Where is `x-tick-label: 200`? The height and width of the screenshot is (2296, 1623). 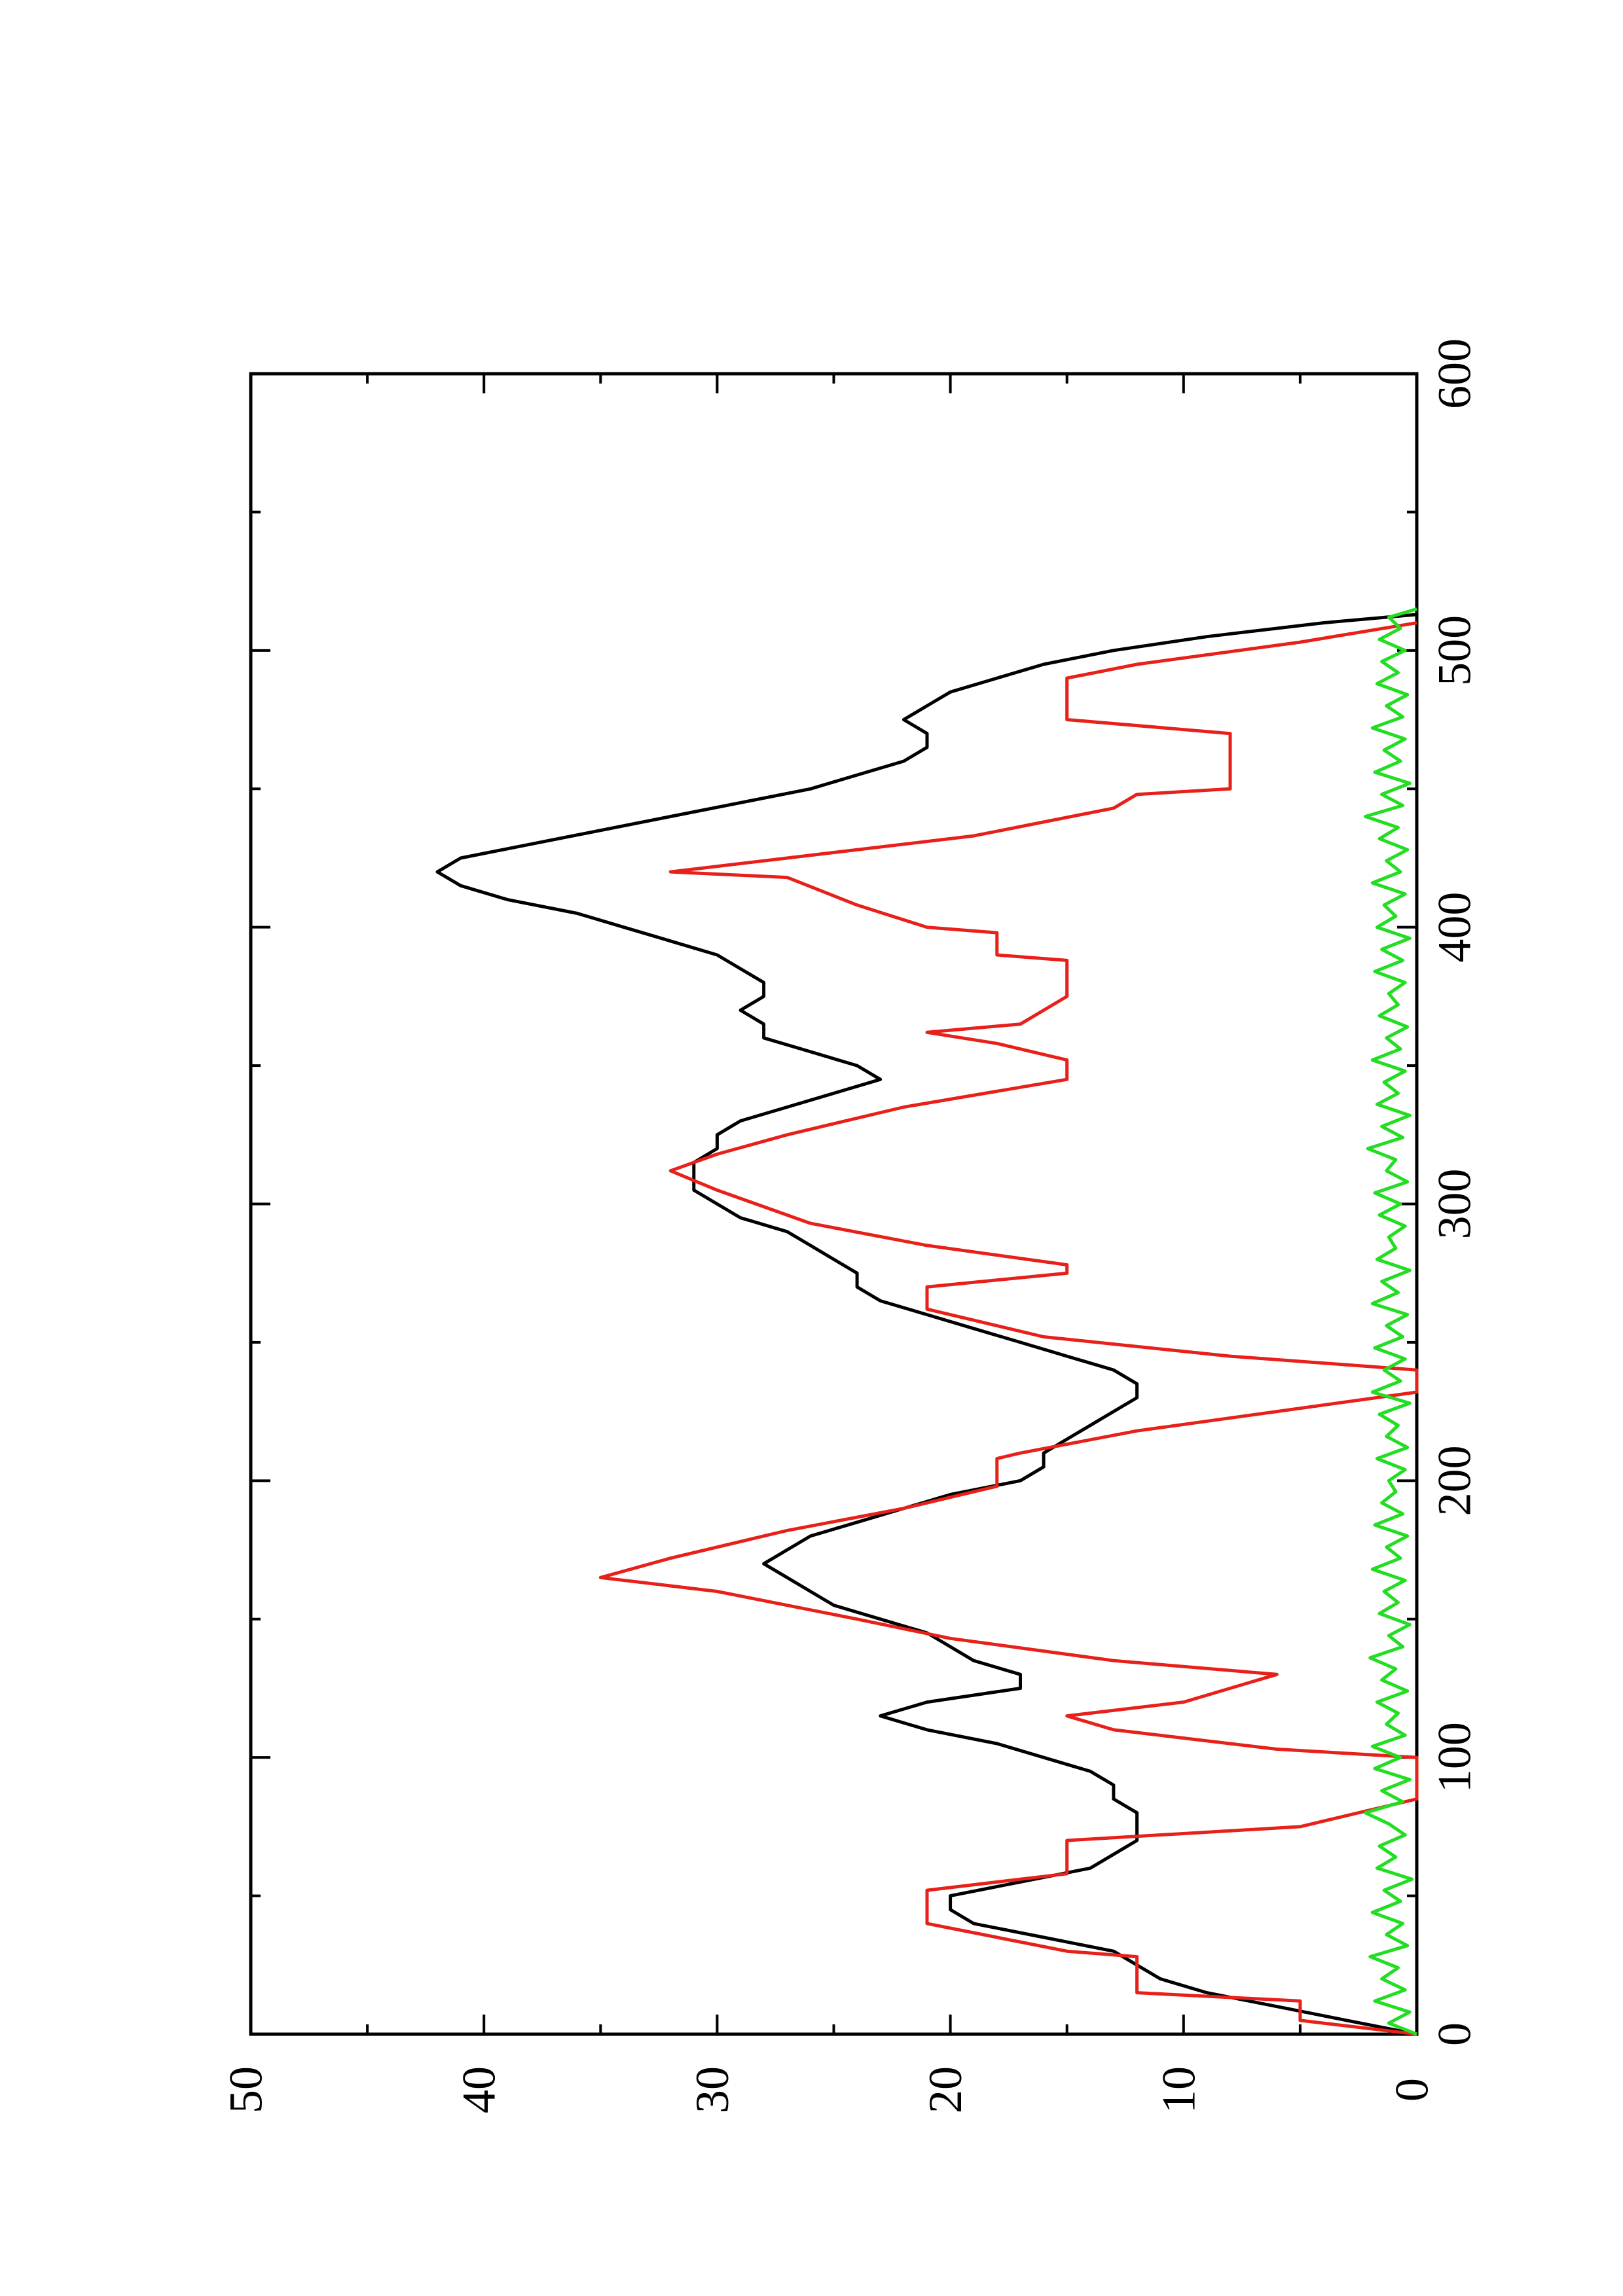
x-tick-label: 200 is located at coordinates (1455, 1481).